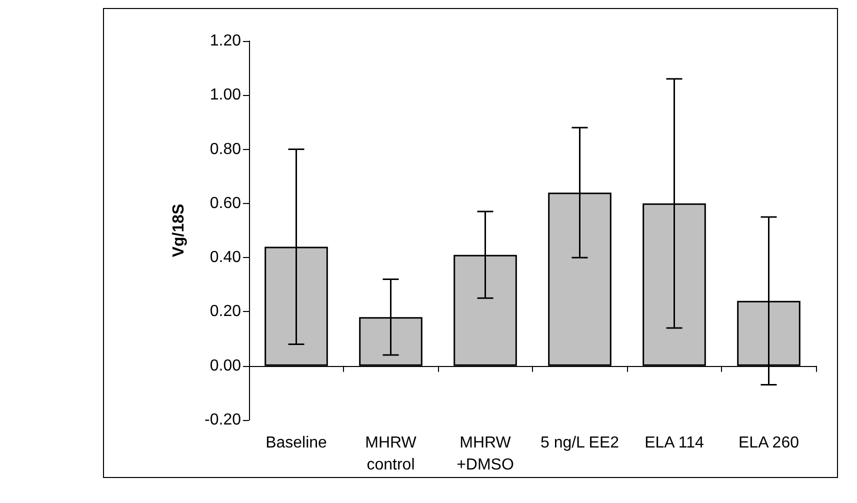  Describe the element at coordinates (485, 454) in the screenshot. I see `x-tick-label: MHRW +DMSO` at that location.